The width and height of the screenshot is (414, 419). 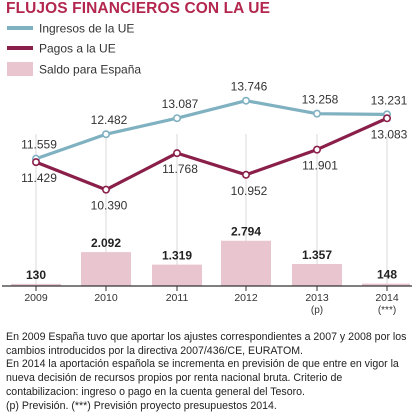 I want to click on bar-labels-saldo: 130 2.092 1.319 2.794 1.357 148, so click(x=211, y=253).